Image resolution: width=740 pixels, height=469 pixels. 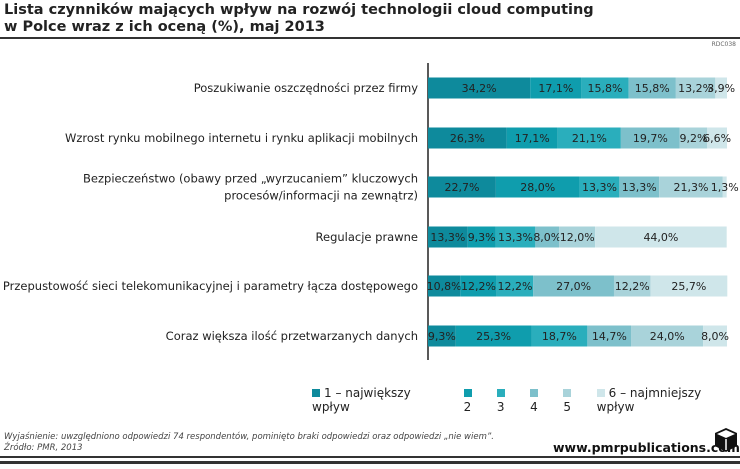 I want to click on pmr-logo-icon, so click(x=726, y=440).